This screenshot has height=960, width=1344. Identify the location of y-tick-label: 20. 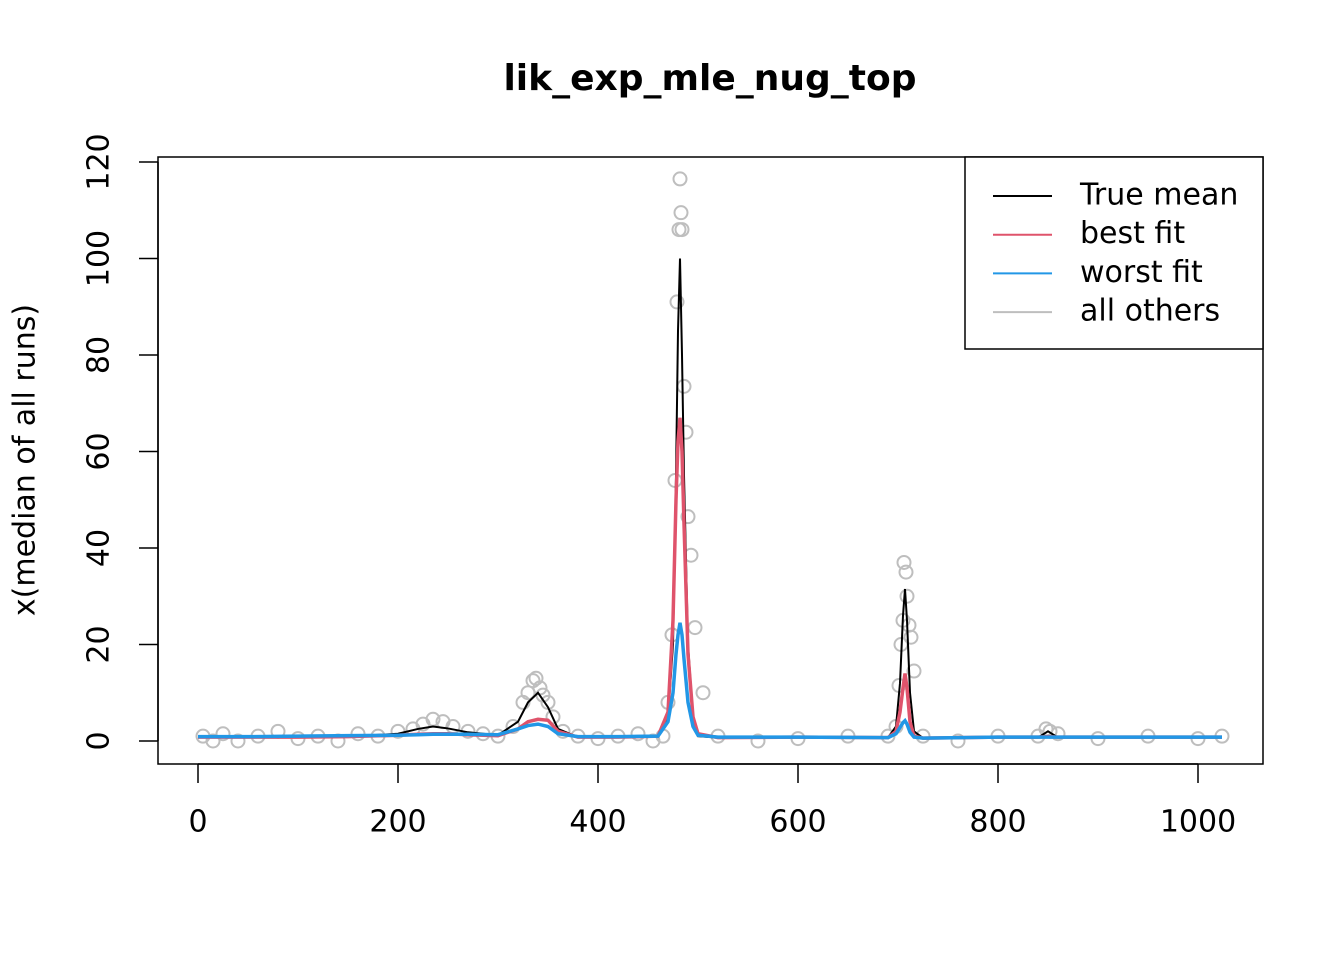
(99, 644).